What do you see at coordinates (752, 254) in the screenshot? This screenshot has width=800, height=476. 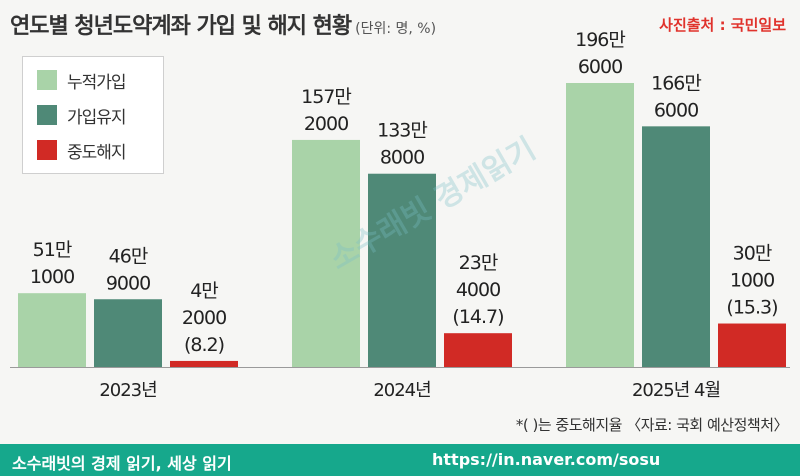 I see `data-label-cancelled-2-0: 30만` at bounding box center [752, 254].